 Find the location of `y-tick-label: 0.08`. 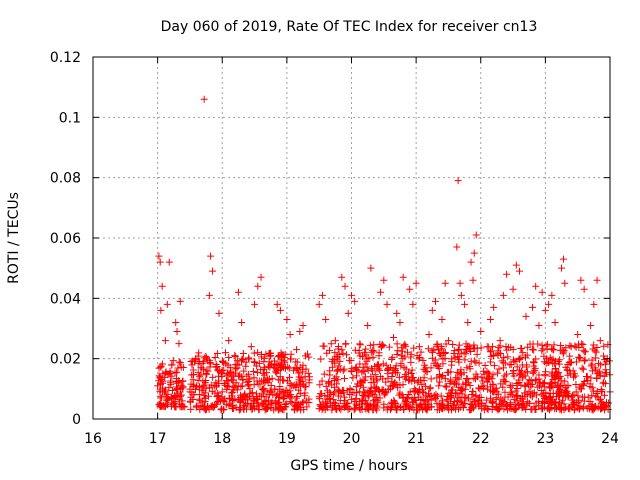

y-tick-label: 0.08 is located at coordinates (65, 179).